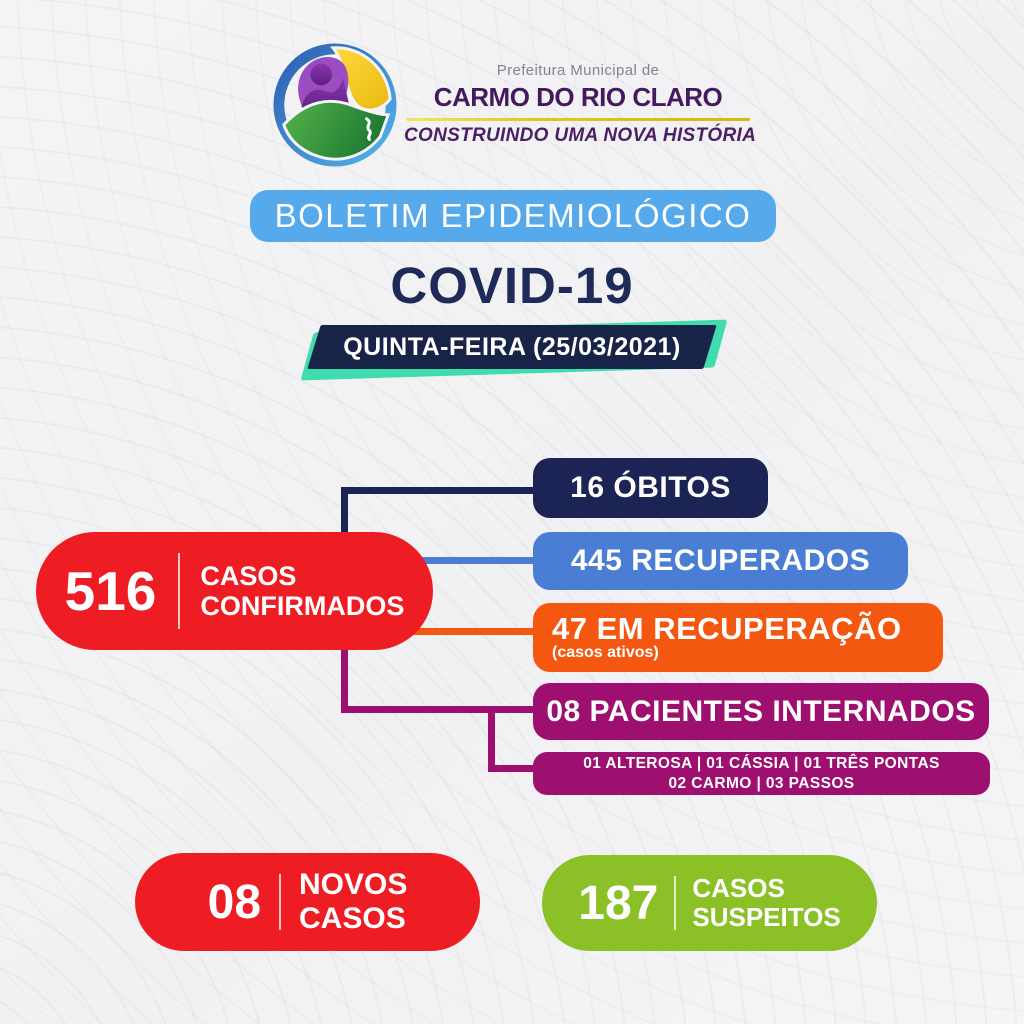 The width and height of the screenshot is (1024, 1024). Describe the element at coordinates (512, 768) in the screenshot. I see `connector-hospital-detail-horizontal` at that location.